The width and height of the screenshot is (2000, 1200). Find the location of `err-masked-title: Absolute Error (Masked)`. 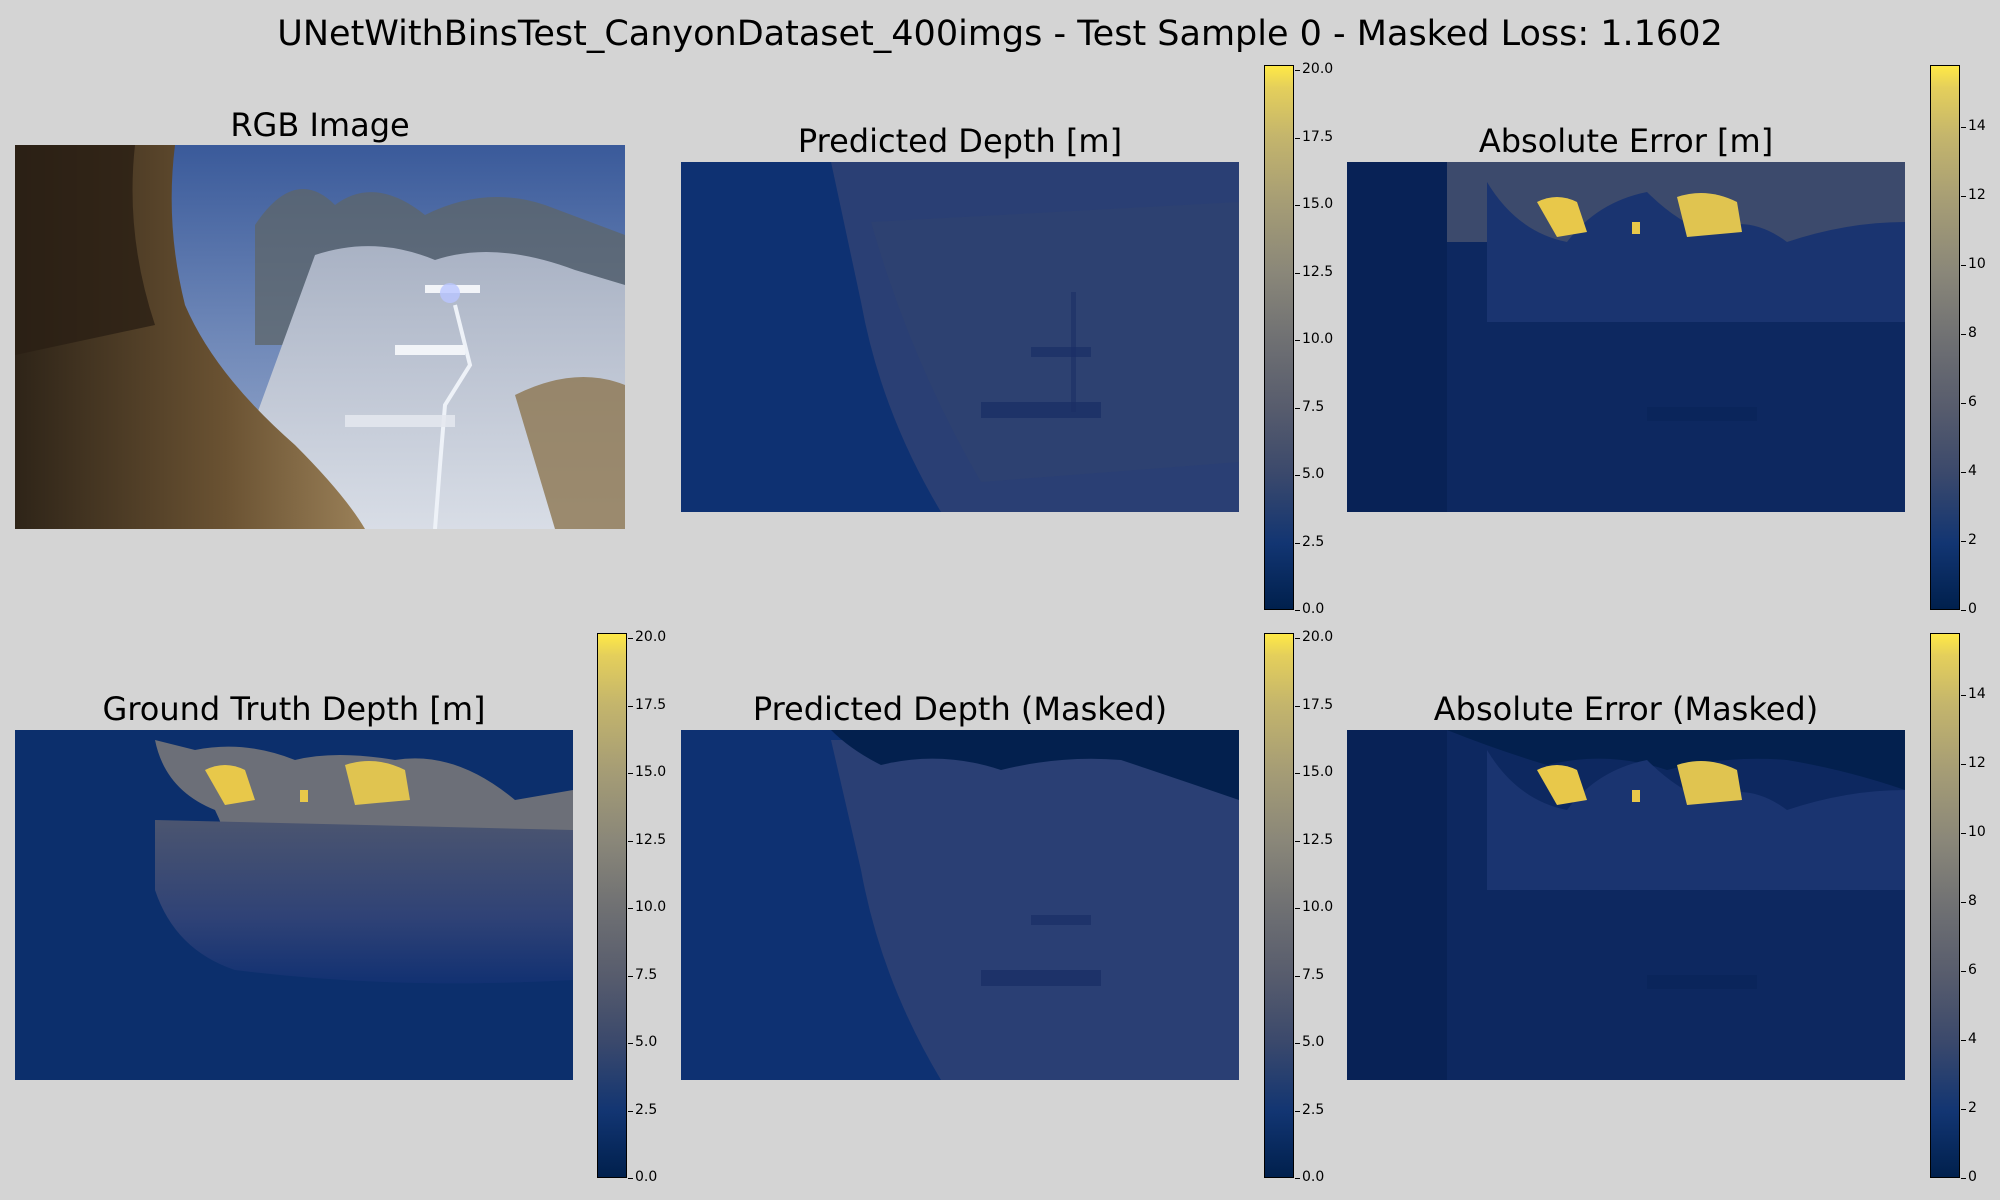

err-masked-title: Absolute Error (Masked) is located at coordinates (1626, 709).